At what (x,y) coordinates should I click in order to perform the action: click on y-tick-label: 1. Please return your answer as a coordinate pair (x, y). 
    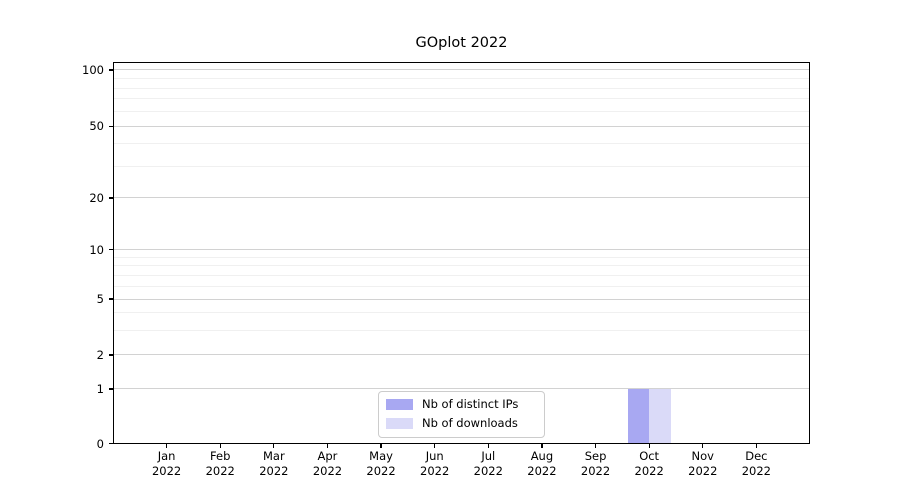
    Looking at the image, I should click on (100, 388).